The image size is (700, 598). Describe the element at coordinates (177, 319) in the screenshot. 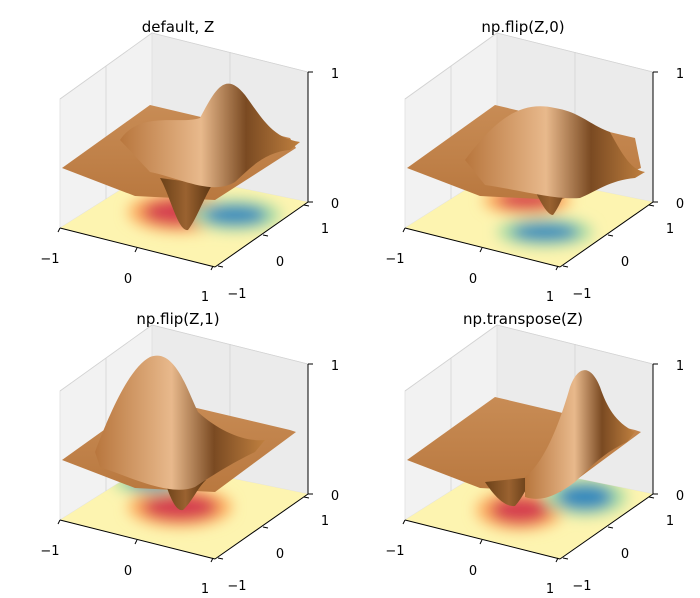

I see `subplot-title: np.flip(Z,1)` at that location.